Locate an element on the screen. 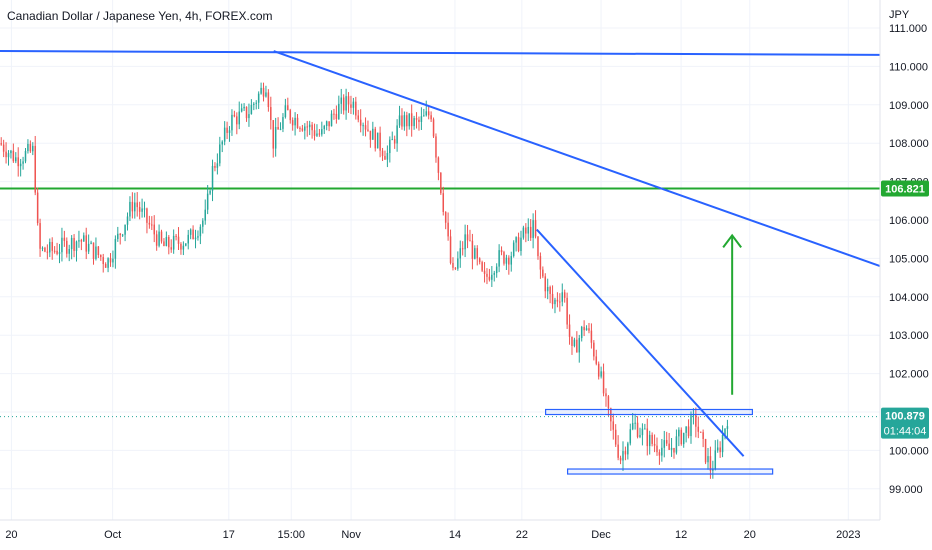 This screenshot has width=932, height=550. price-tick-label: 100.000 is located at coordinates (909, 451).